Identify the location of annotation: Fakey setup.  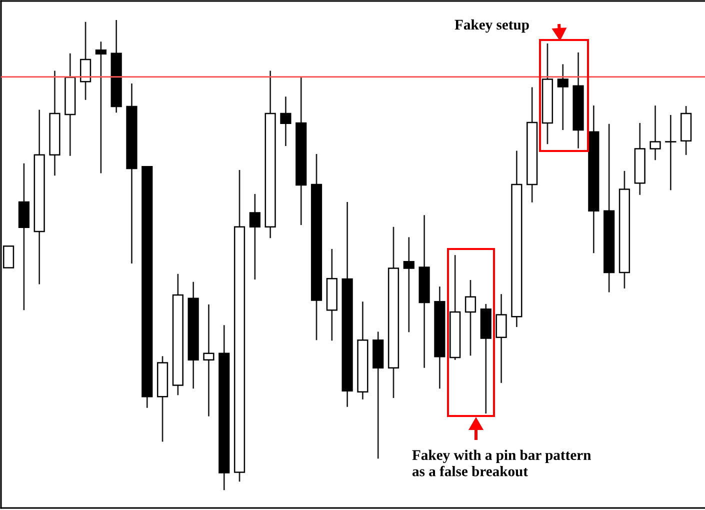
(491, 26).